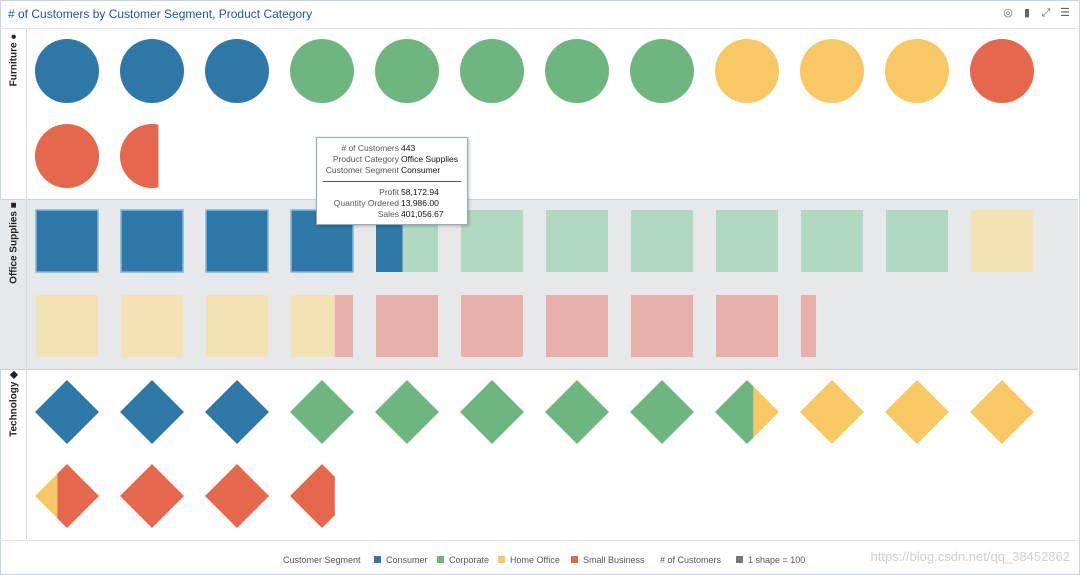 Image resolution: width=1080 pixels, height=575 pixels. What do you see at coordinates (322, 560) in the screenshot?
I see `legend-title: Customer Segment` at bounding box center [322, 560].